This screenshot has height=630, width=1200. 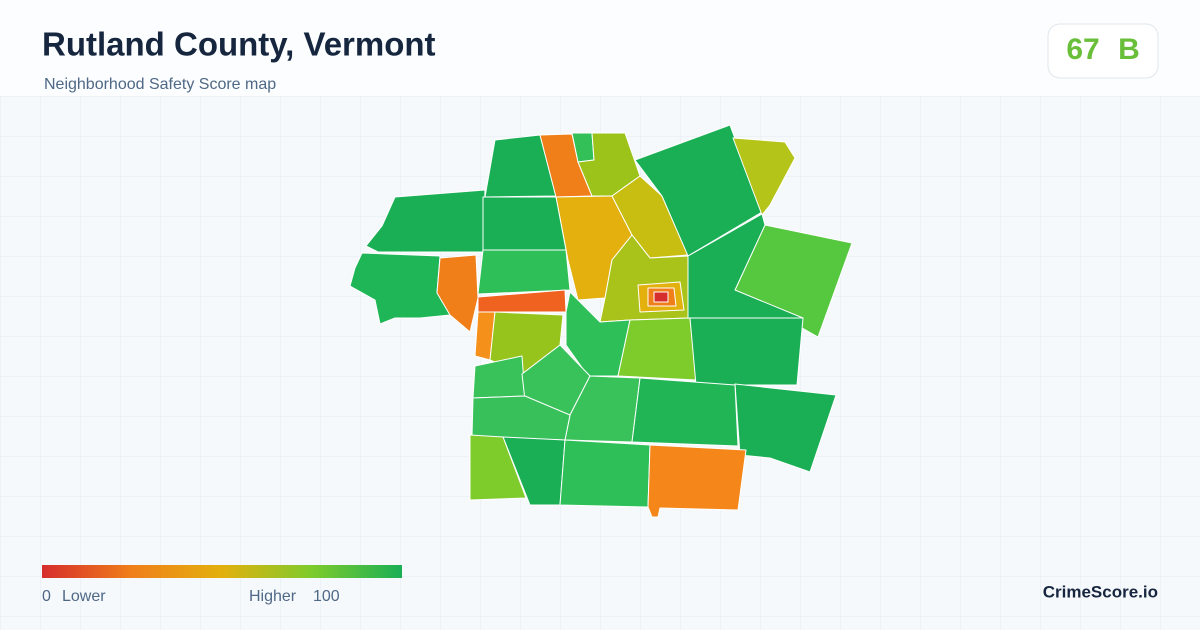 I want to click on grade: B, so click(x=1129, y=49).